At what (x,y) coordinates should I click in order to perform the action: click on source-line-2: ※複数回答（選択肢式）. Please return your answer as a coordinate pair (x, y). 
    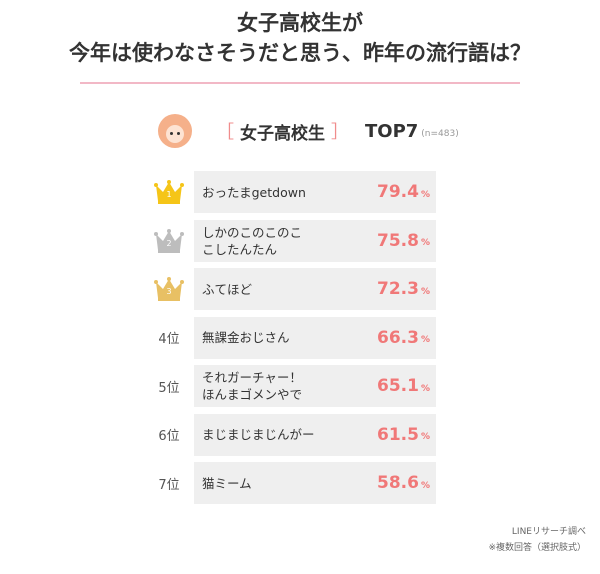
    Looking at the image, I should click on (537, 548).